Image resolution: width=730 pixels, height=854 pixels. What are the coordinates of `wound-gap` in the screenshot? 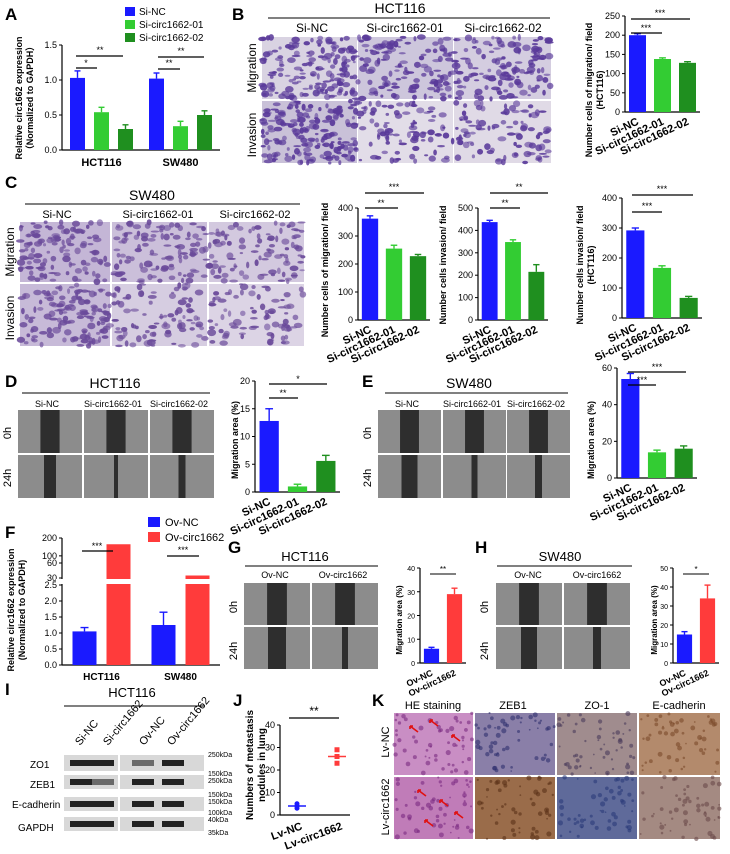 It's located at (345, 648).